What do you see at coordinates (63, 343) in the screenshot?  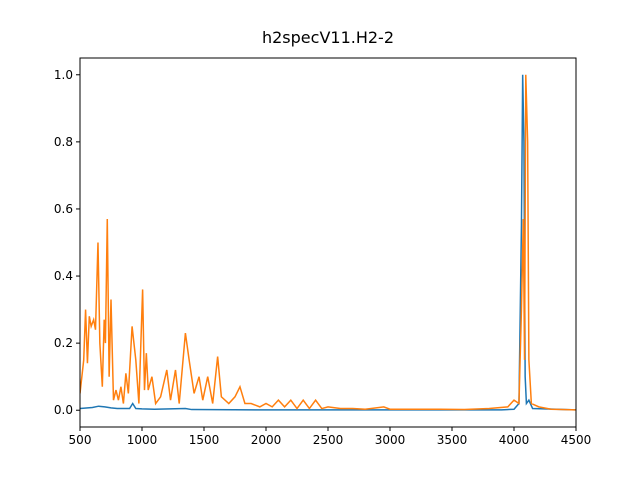 I see `y-tick-label: 0.2` at bounding box center [63, 343].